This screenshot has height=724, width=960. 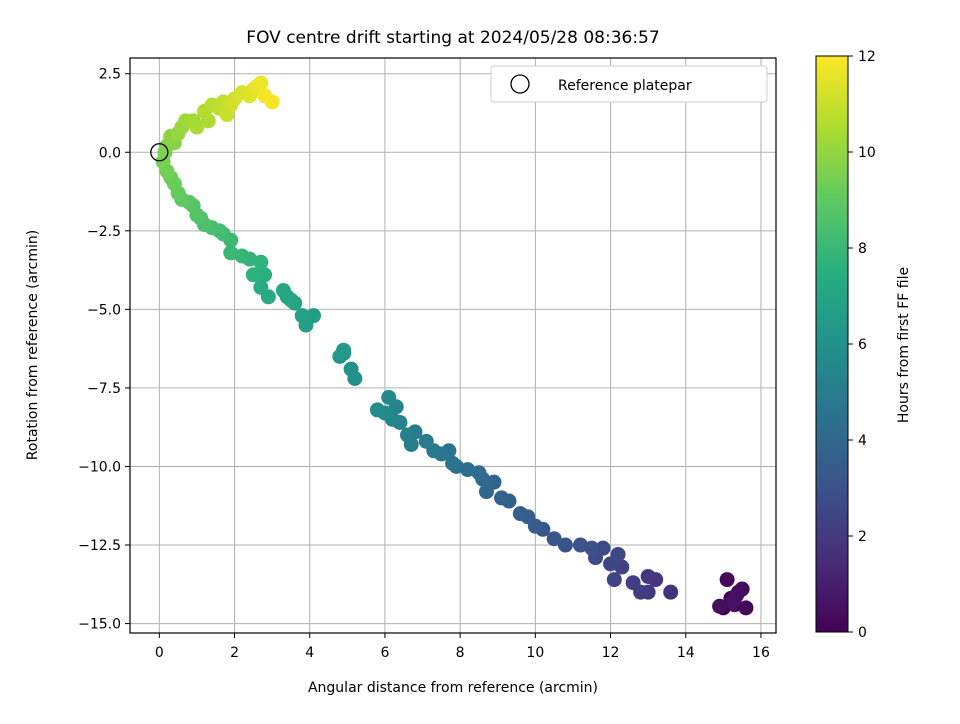 What do you see at coordinates (862, 441) in the screenshot?
I see `colorbar-tick-label: 4` at bounding box center [862, 441].